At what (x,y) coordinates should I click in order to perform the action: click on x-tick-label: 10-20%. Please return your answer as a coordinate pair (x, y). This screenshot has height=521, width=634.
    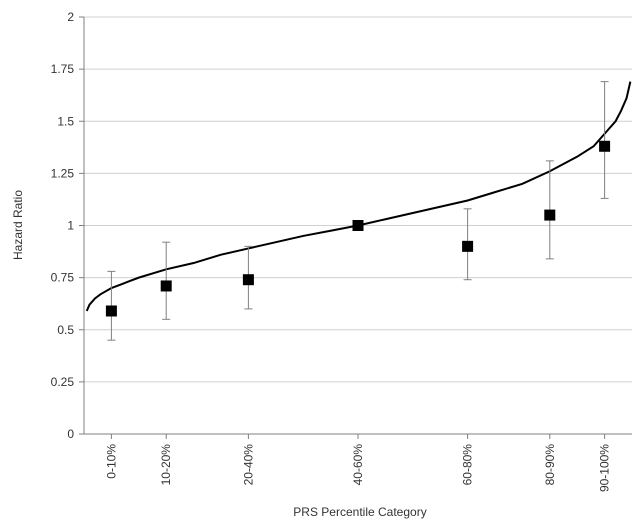
    Looking at the image, I should click on (166, 465).